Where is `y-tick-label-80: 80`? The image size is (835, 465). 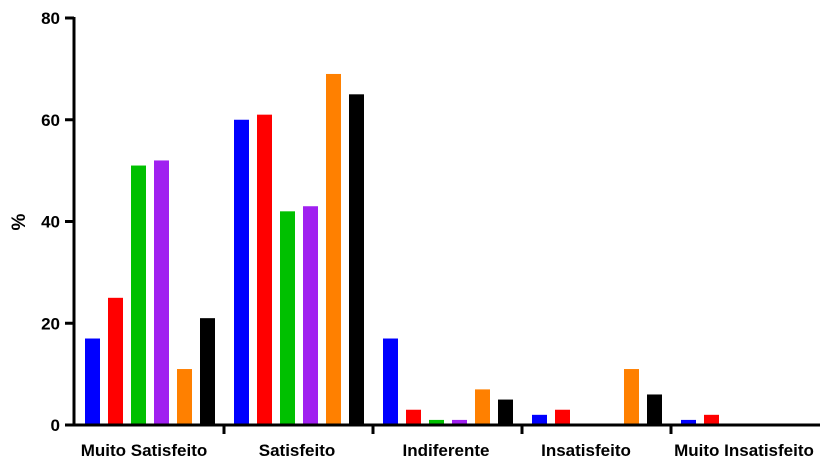 y-tick-label-80: 80 is located at coordinates (50, 18).